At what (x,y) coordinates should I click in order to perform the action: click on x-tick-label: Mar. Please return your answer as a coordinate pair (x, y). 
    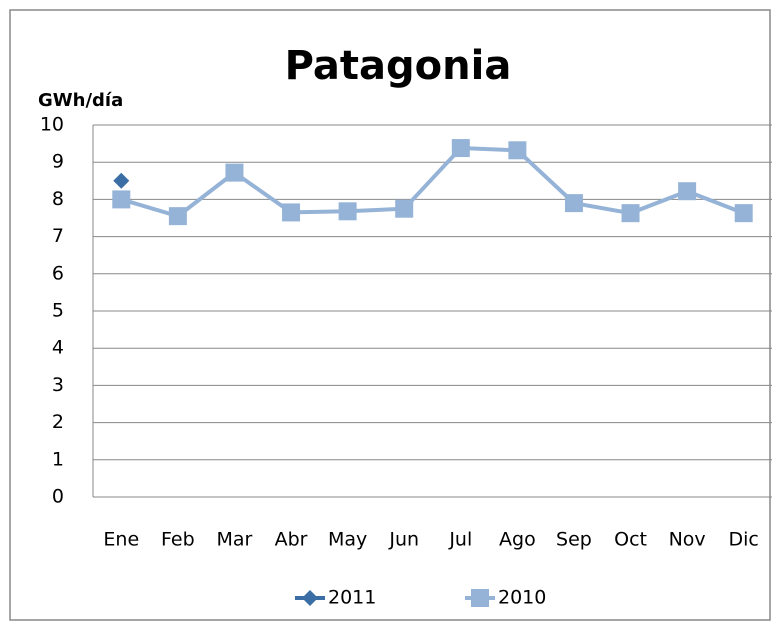
    Looking at the image, I should click on (235, 540).